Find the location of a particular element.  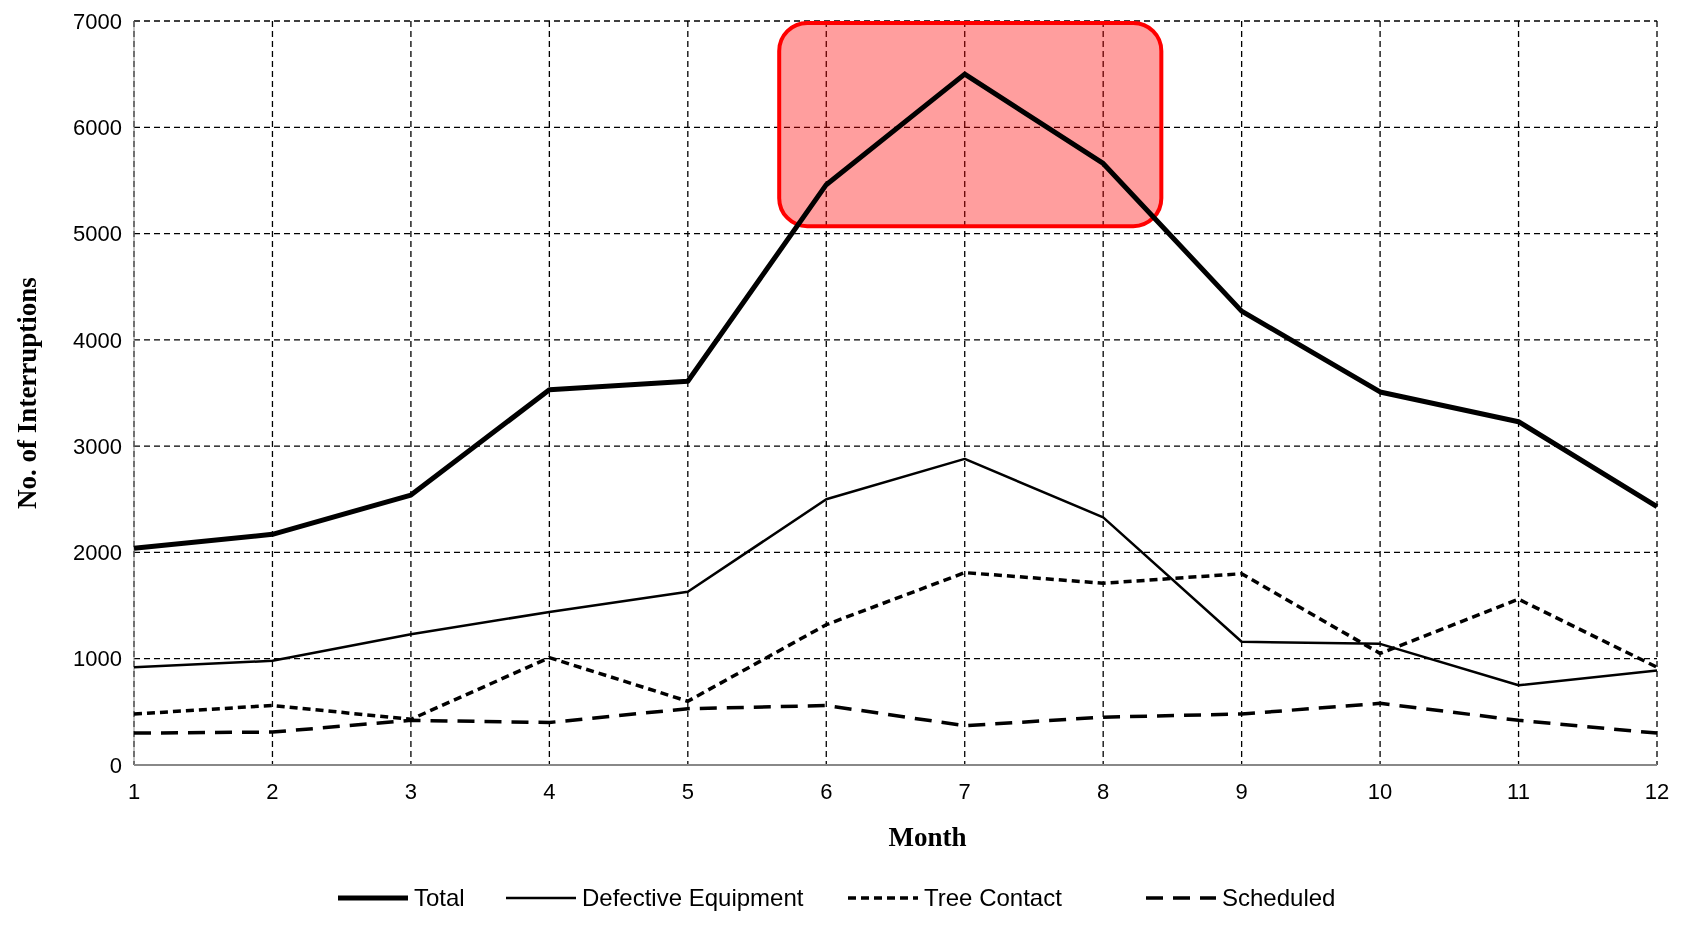

x-tick-label: 12 is located at coordinates (1657, 791).